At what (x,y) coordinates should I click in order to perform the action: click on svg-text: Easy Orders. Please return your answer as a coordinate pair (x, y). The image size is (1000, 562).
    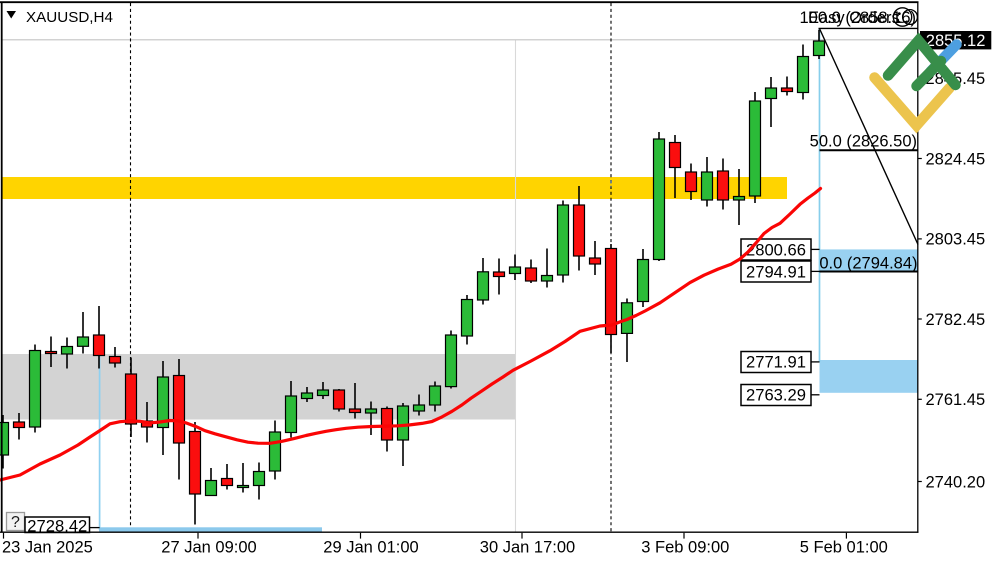
    Looking at the image, I should click on (854, 18).